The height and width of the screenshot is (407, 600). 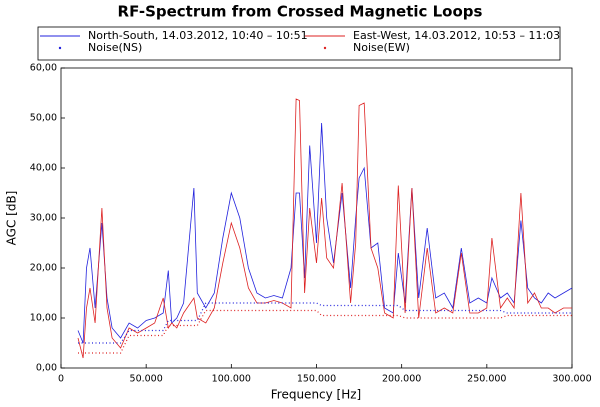 What do you see at coordinates (381, 47) in the screenshot?
I see `legend-label: Noise(EW)` at bounding box center [381, 47].